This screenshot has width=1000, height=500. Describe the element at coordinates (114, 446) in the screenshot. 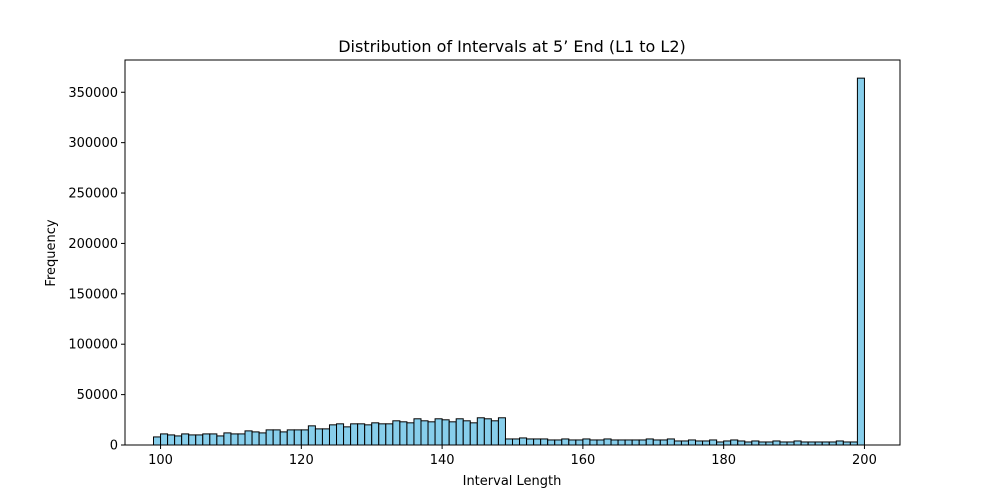

I see `y-tick-label: 0` at that location.